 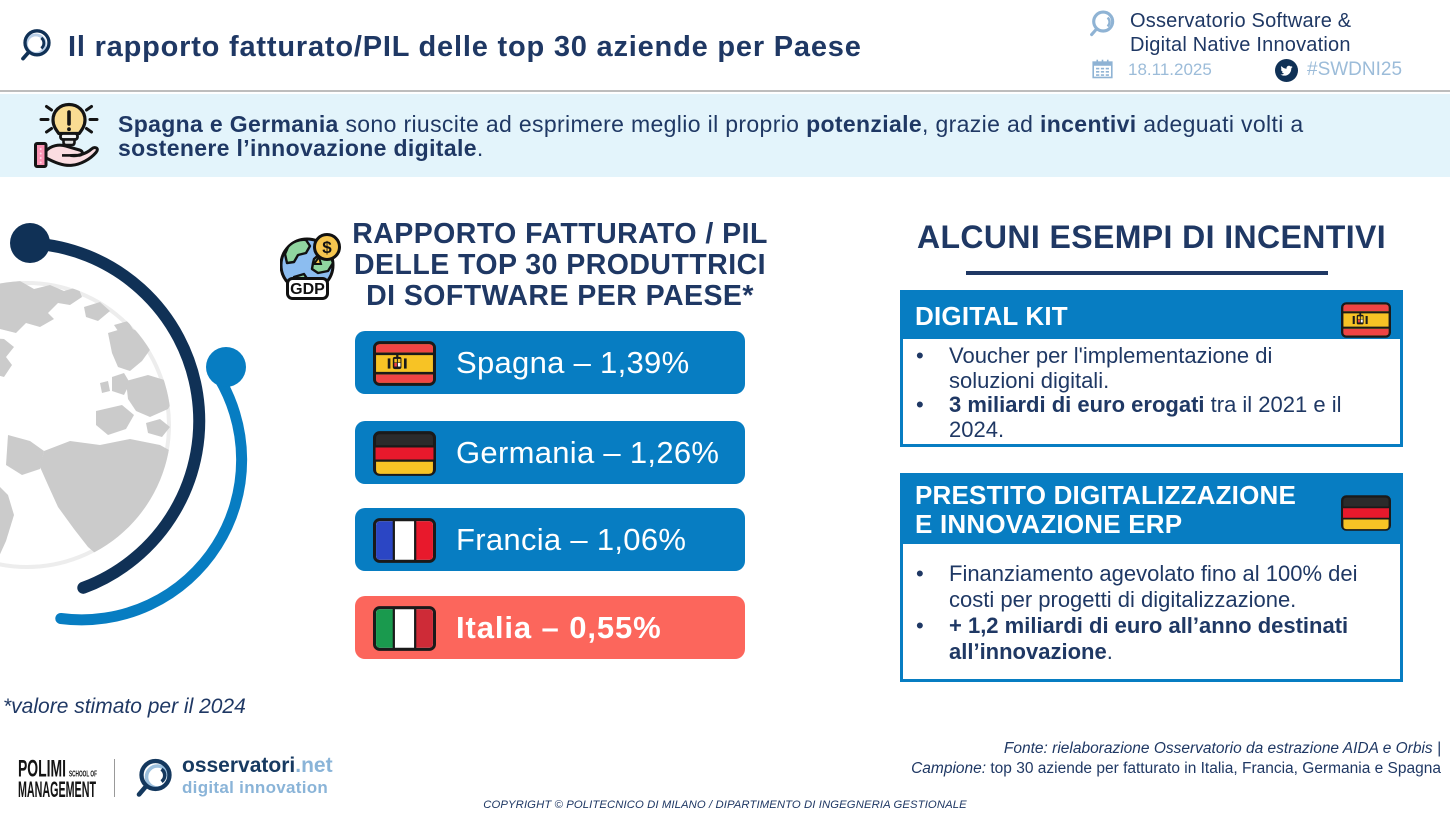 I want to click on svg-text: GDP, so click(x=307, y=289).